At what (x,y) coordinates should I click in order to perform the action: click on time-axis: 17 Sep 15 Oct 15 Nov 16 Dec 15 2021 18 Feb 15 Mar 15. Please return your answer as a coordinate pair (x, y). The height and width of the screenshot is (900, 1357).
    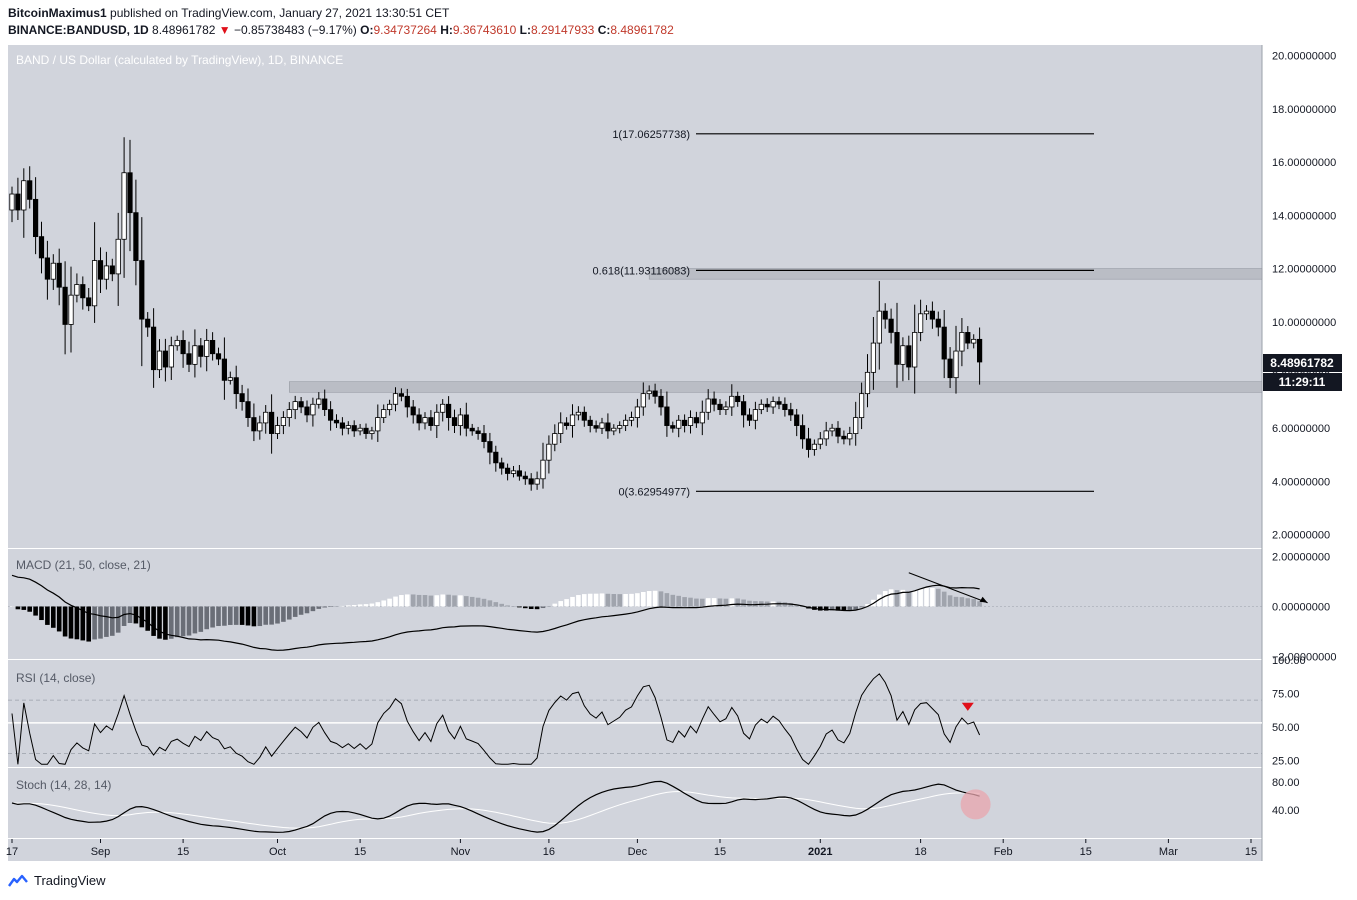
    Looking at the image, I should click on (631, 848).